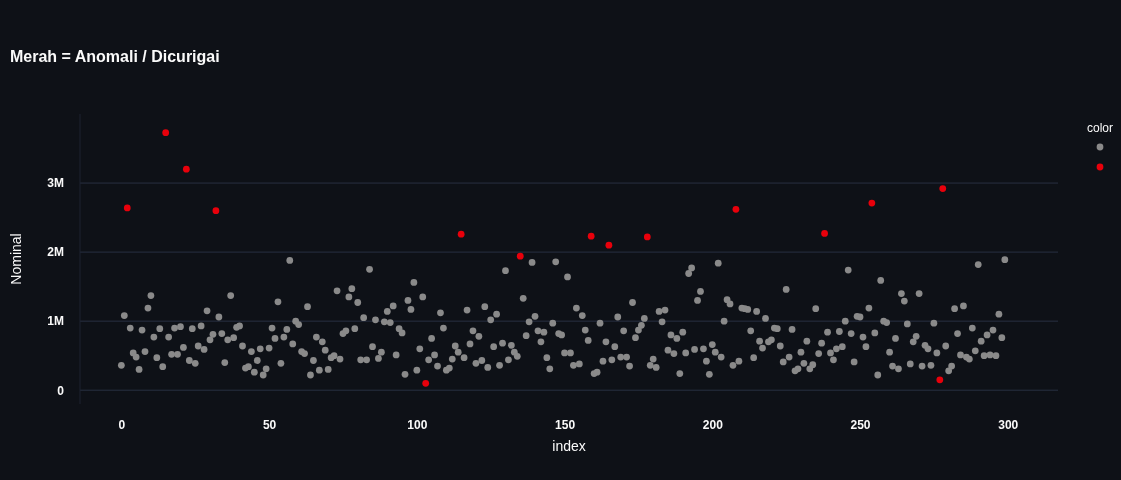  Describe the element at coordinates (122, 424) in the screenshot. I see `x-tick-label: 0` at that location.